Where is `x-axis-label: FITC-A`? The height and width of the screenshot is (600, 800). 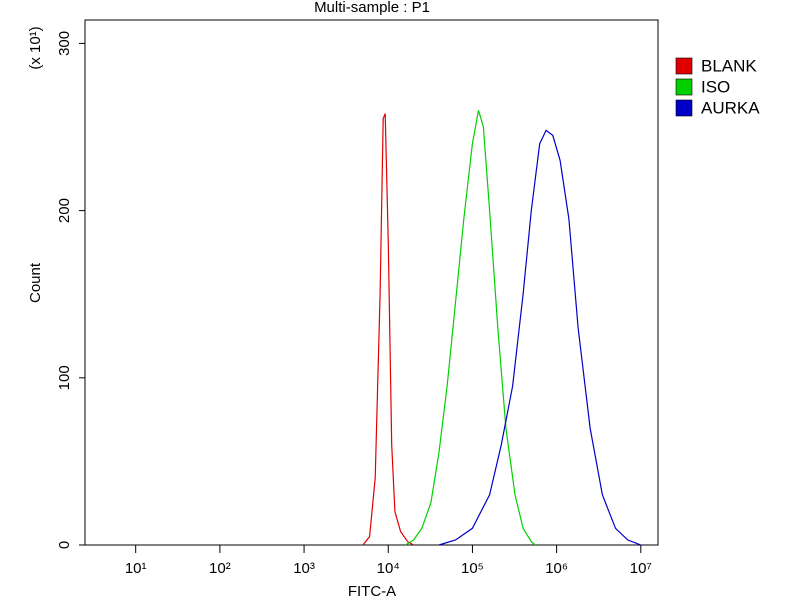
x-axis-label: FITC-A is located at coordinates (372, 591).